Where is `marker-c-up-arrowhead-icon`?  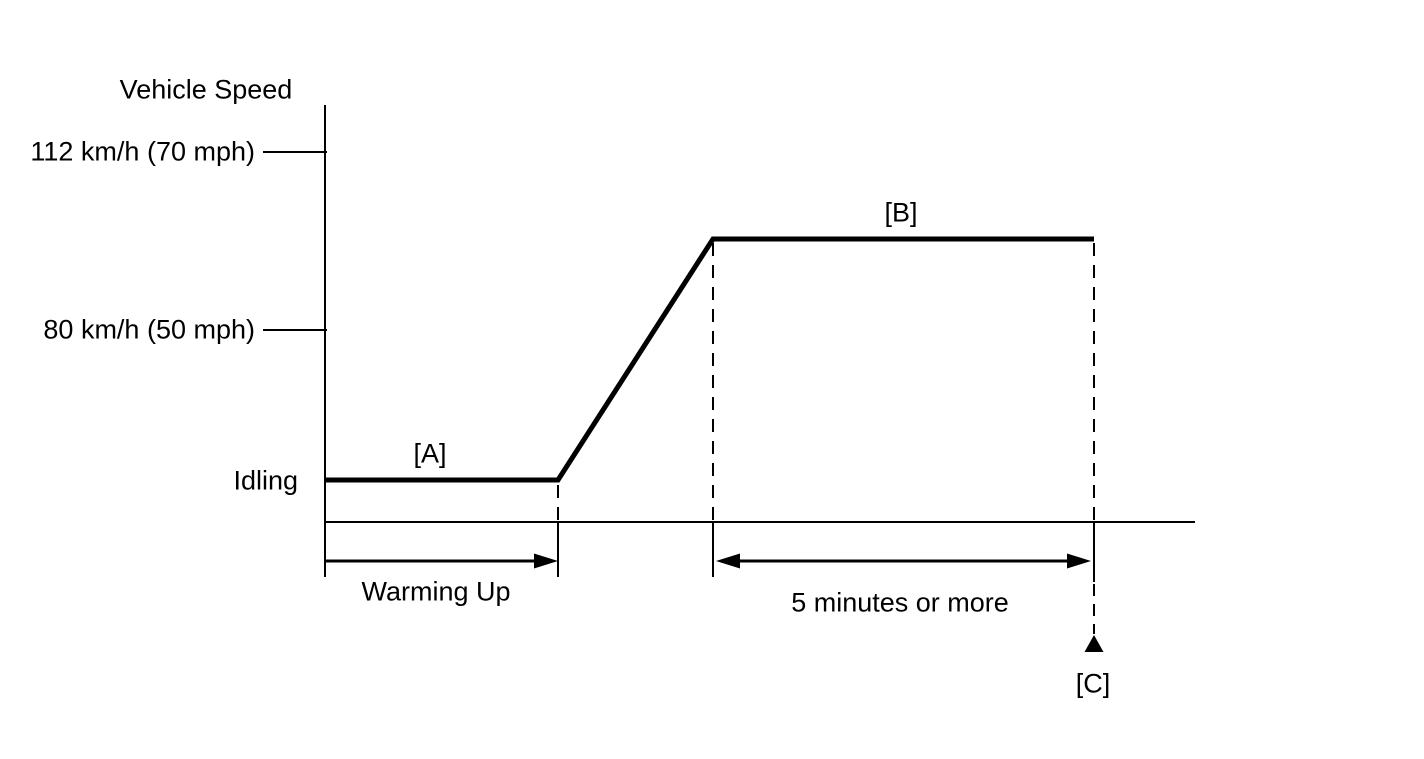 marker-c-up-arrowhead-icon is located at coordinates (1094, 643).